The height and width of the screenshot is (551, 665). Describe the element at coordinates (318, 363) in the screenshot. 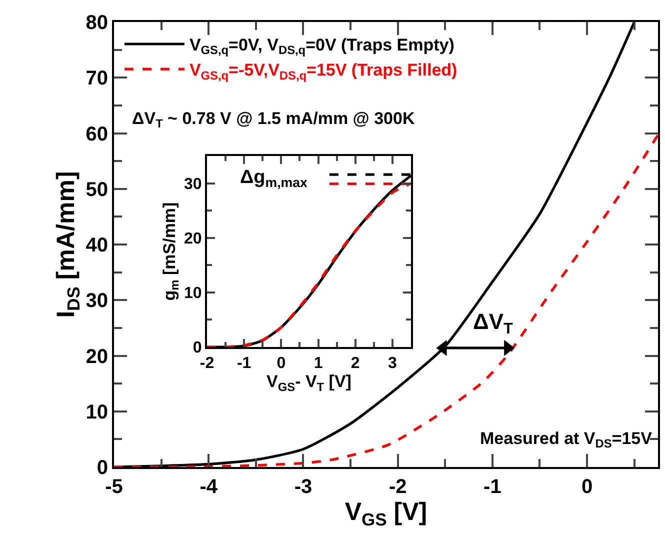

I see `x-tick-label: 1` at that location.